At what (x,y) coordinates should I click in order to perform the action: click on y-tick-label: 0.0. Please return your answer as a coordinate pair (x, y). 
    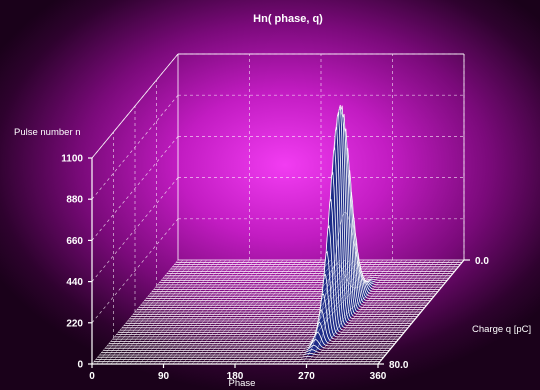
    Looking at the image, I should click on (482, 261).